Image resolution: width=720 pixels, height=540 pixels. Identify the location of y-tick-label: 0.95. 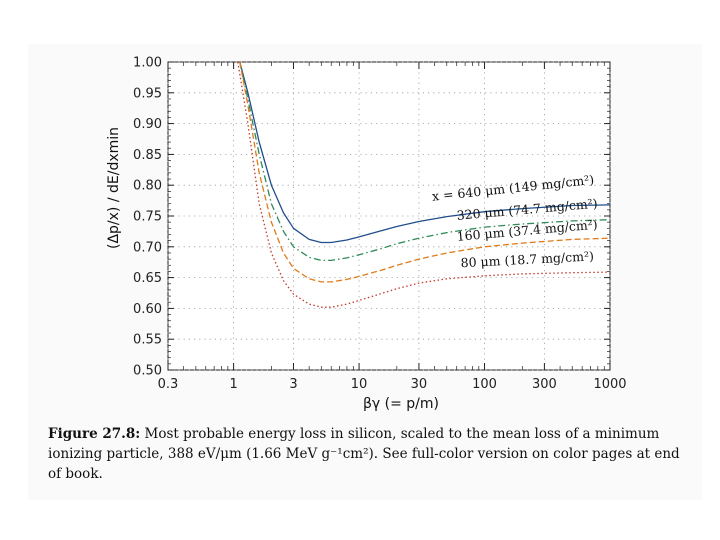
(147, 93).